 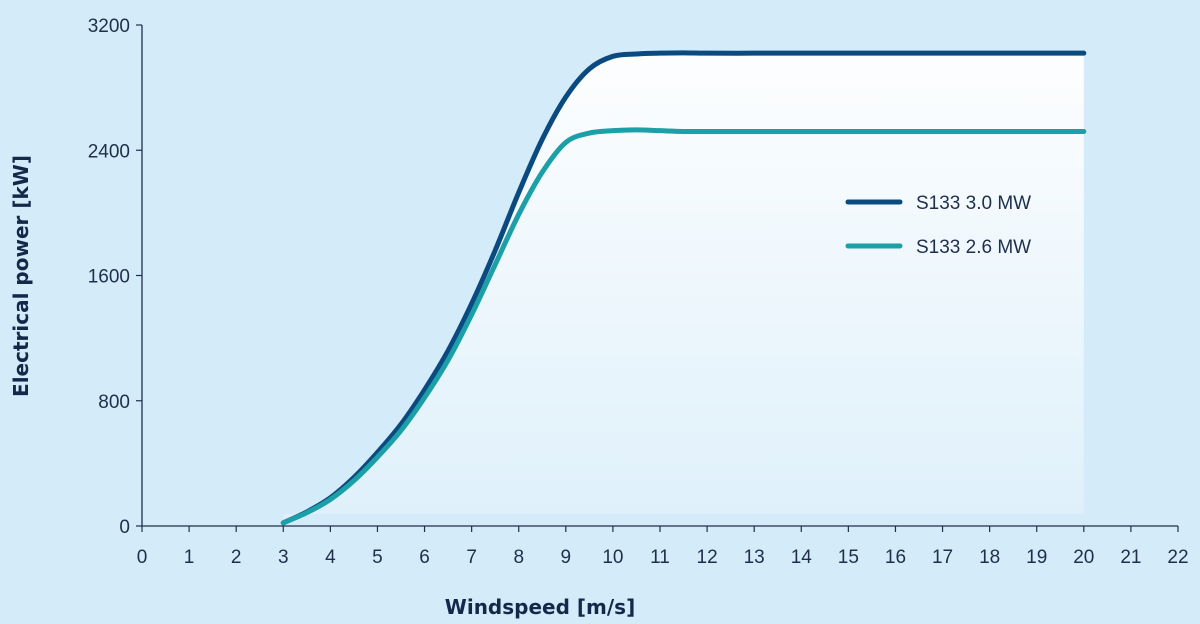 I want to click on x-tick-label: 21, so click(x=1130, y=557).